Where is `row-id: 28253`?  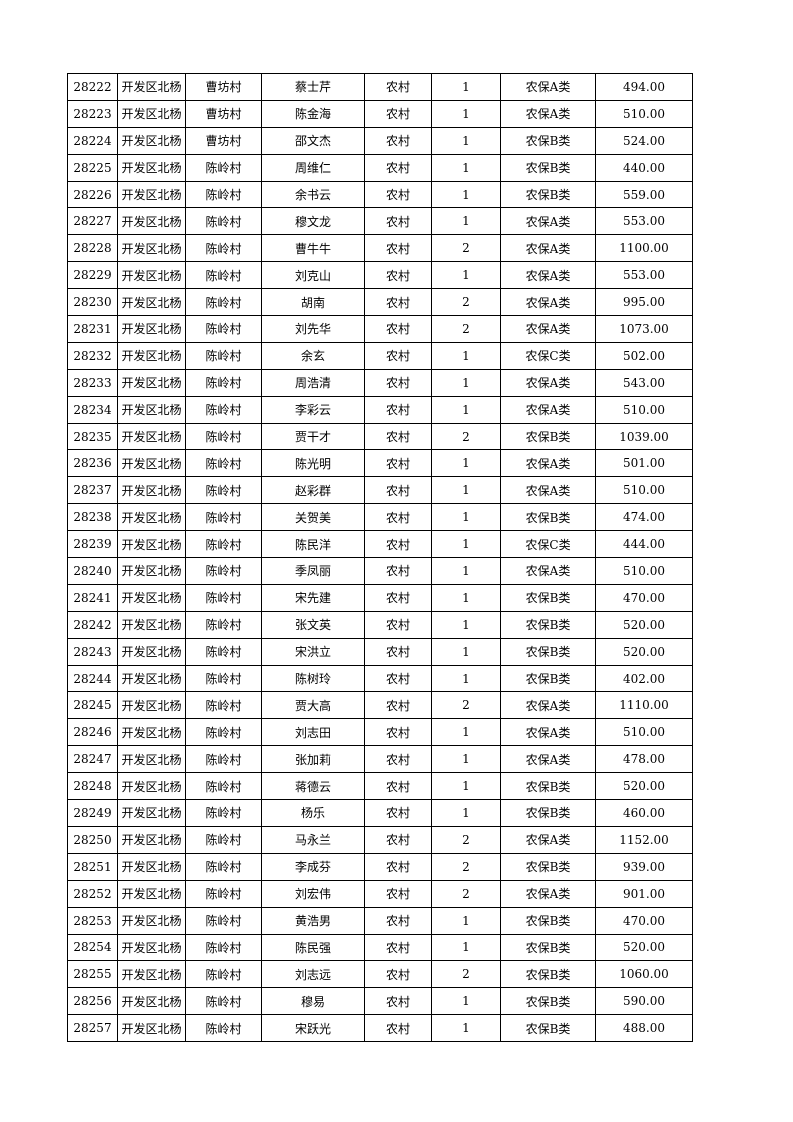
row-id: 28253 is located at coordinates (92, 920).